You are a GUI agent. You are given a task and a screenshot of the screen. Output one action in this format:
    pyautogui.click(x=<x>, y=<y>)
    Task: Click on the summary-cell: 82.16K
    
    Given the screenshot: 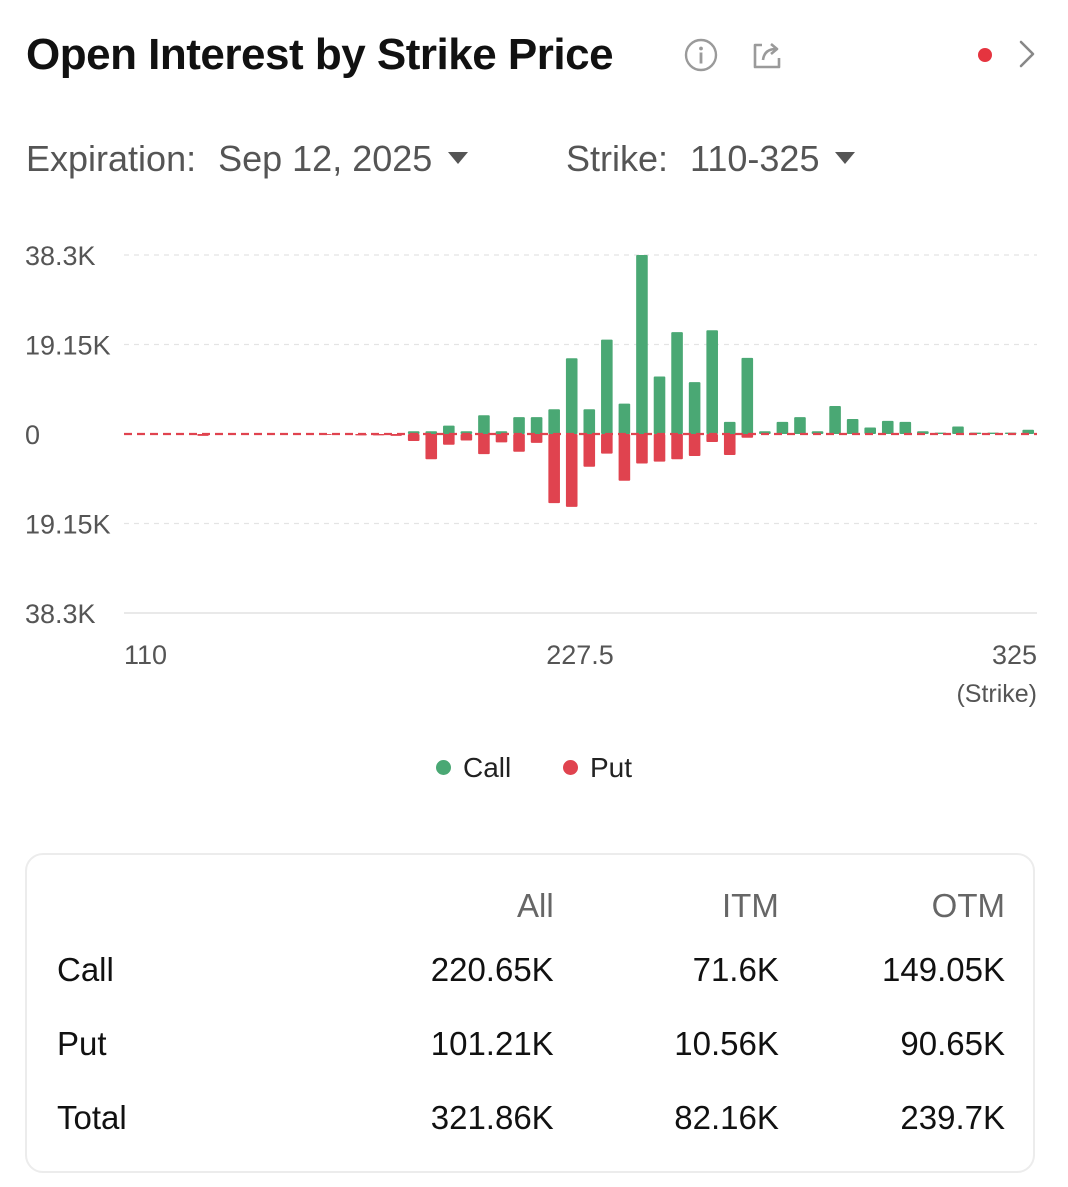 What is the action you would take?
    pyautogui.click(x=726, y=1117)
    